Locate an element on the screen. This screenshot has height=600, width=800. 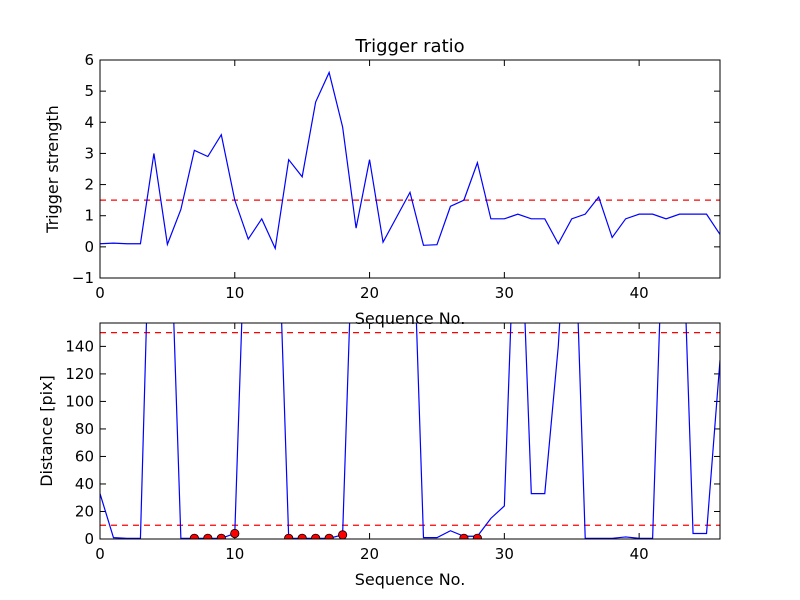
y-tick-label: 40 is located at coordinates (84, 484).